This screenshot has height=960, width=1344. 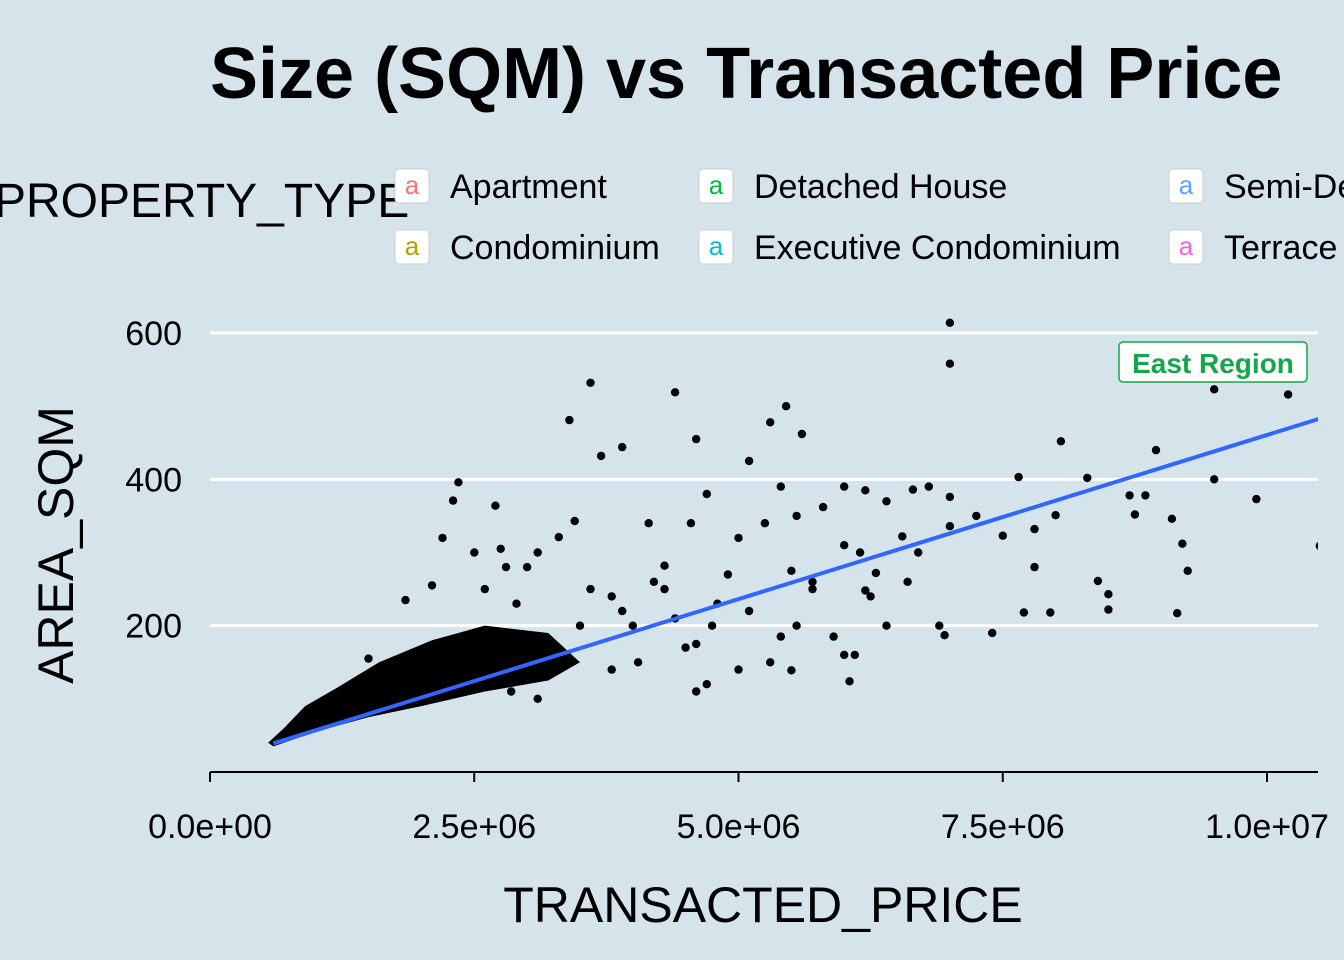 What do you see at coordinates (528, 187) in the screenshot?
I see `legend-label: Apartment` at bounding box center [528, 187].